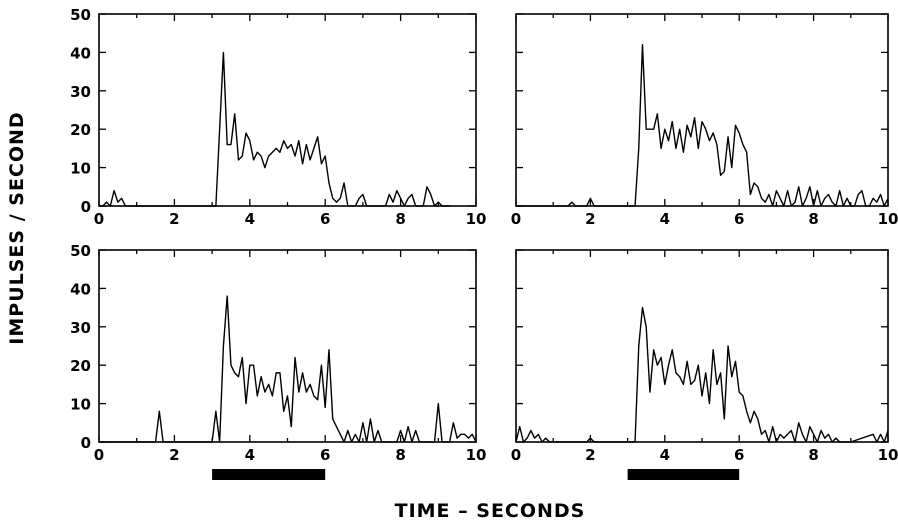 This screenshot has height=526, width=898. What do you see at coordinates (739, 219) in the screenshot?
I see `top-right-x-tick-label: 6` at bounding box center [739, 219].